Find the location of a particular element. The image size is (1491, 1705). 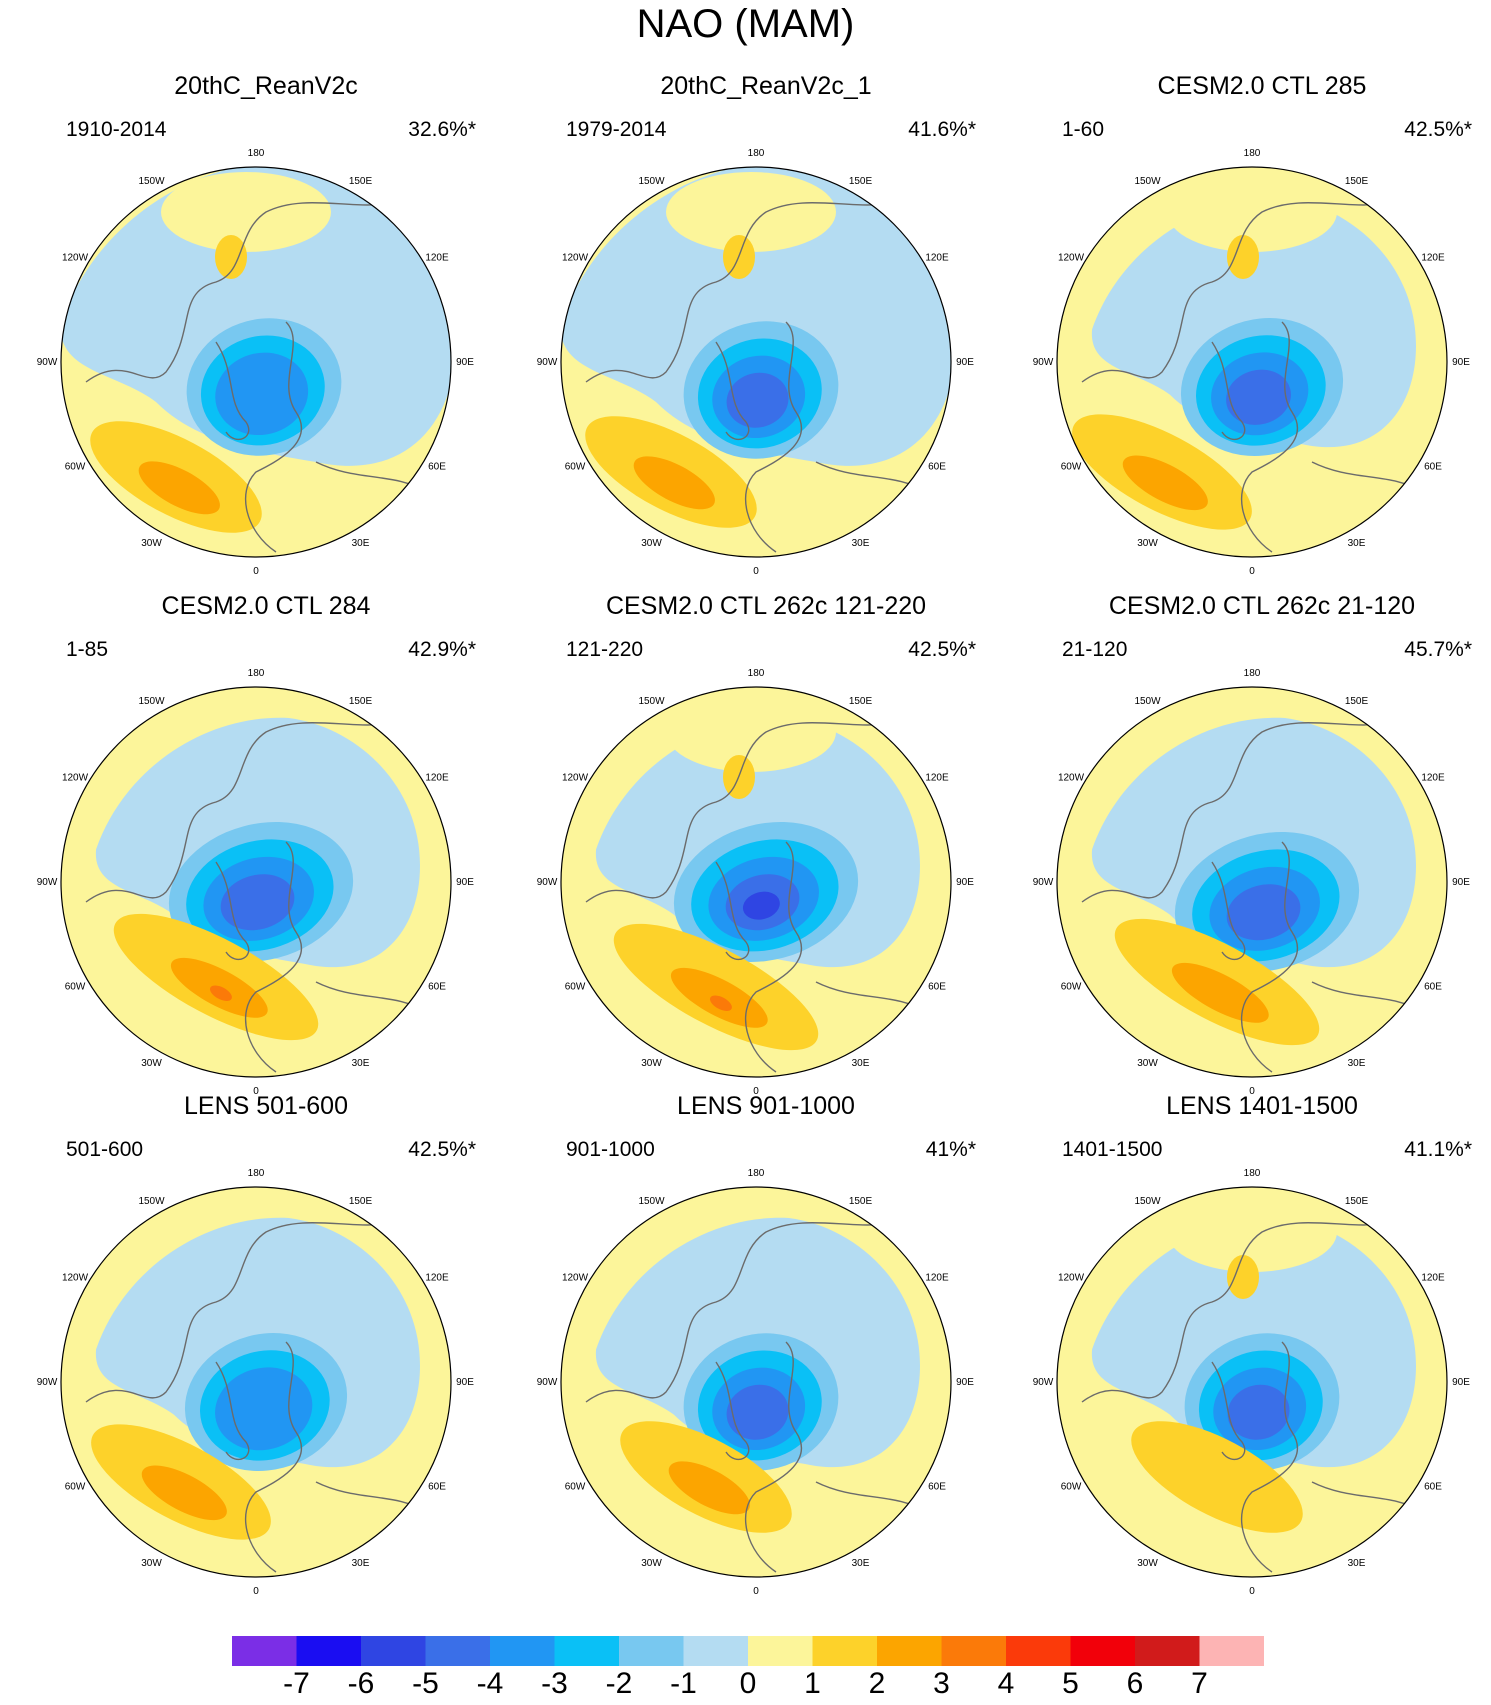

colorbar is located at coordinates (748, 1651).